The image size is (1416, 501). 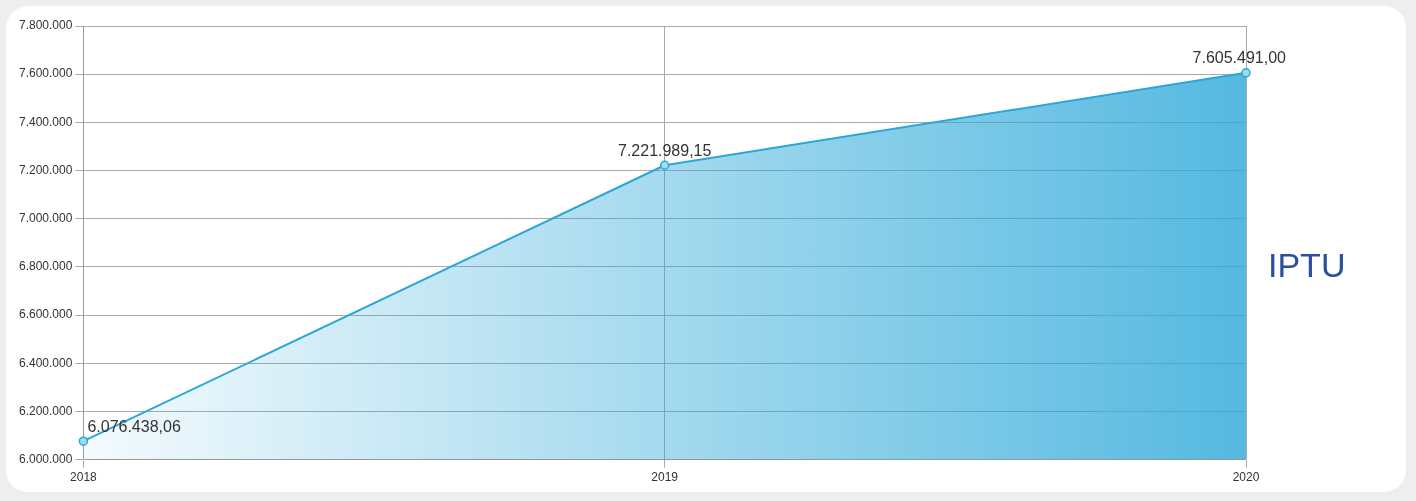 What do you see at coordinates (45, 314) in the screenshot?
I see `y-tick-label: 6.600.000` at bounding box center [45, 314].